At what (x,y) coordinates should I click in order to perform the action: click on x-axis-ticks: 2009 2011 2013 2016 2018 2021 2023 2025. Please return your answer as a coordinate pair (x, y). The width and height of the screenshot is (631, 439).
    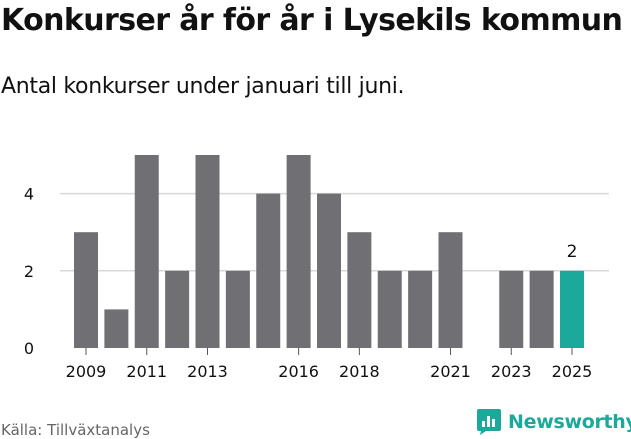
    Looking at the image, I should click on (329, 364).